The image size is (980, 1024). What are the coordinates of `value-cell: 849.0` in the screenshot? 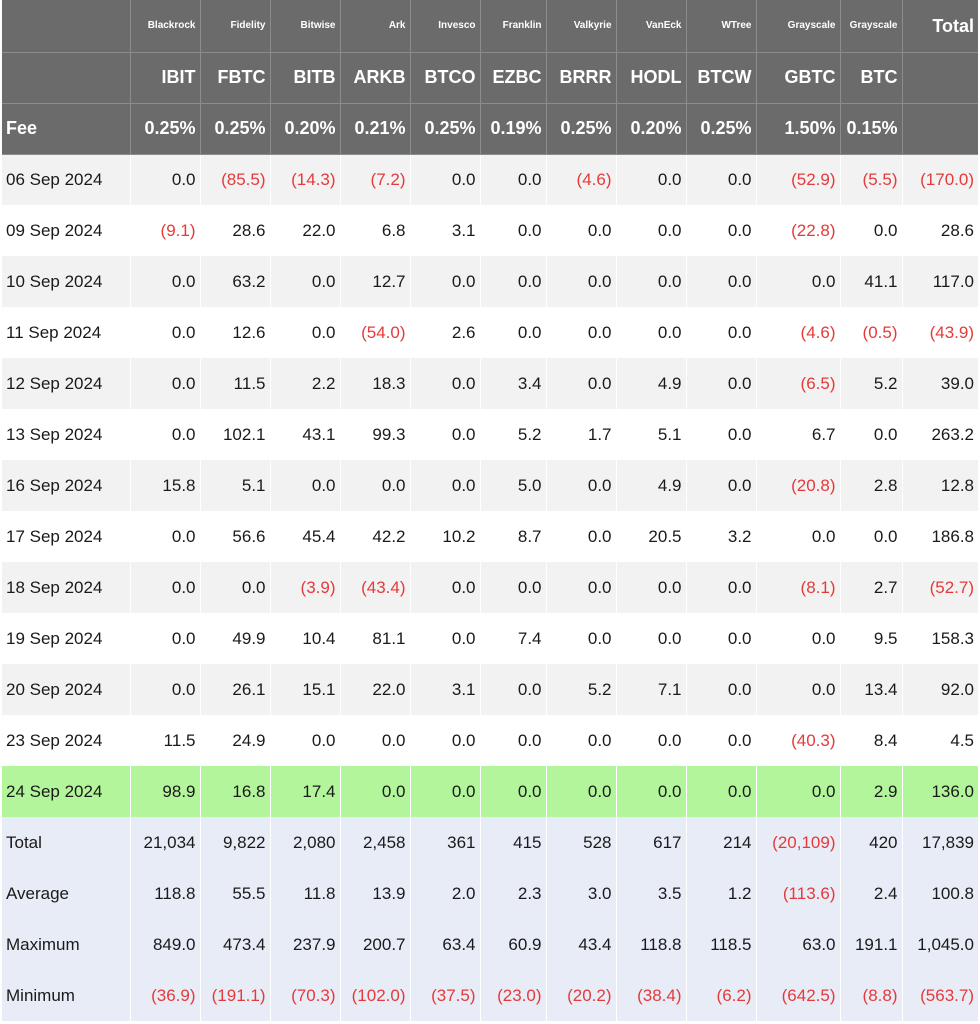 It's located at (165, 944).